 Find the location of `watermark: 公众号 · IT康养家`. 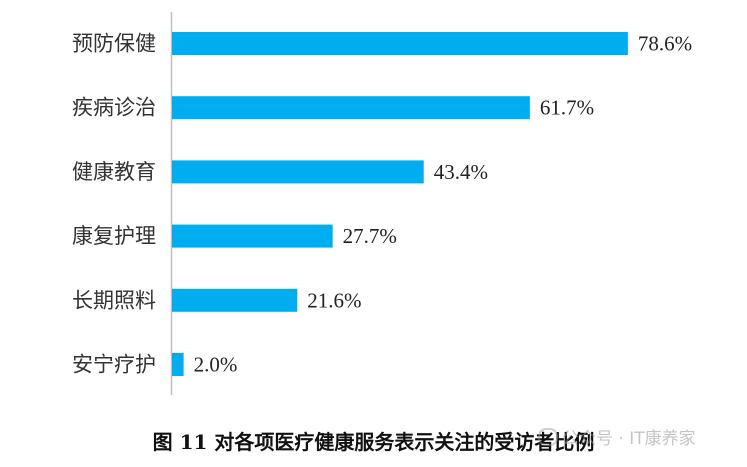

watermark: 公众号 · IT康养家 is located at coordinates (617, 436).